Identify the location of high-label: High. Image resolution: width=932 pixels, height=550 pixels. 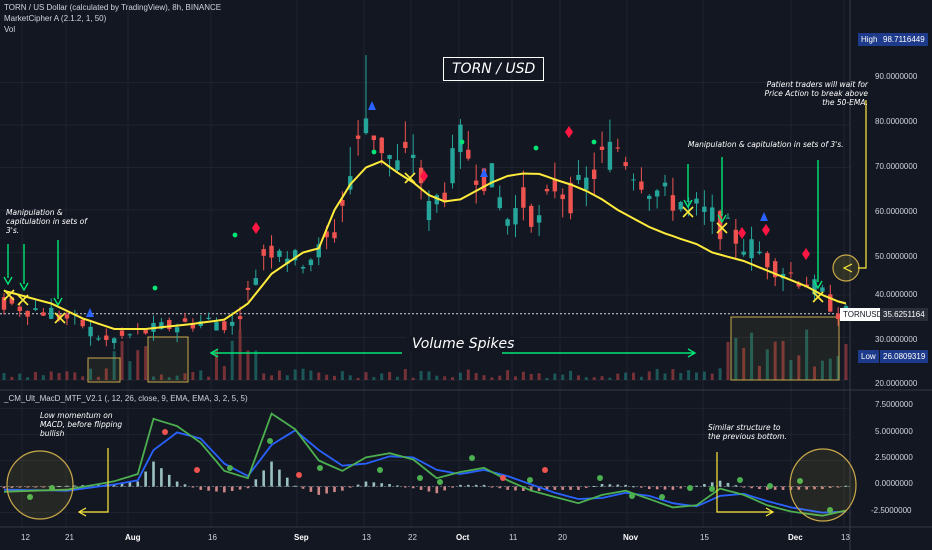
(869, 39).